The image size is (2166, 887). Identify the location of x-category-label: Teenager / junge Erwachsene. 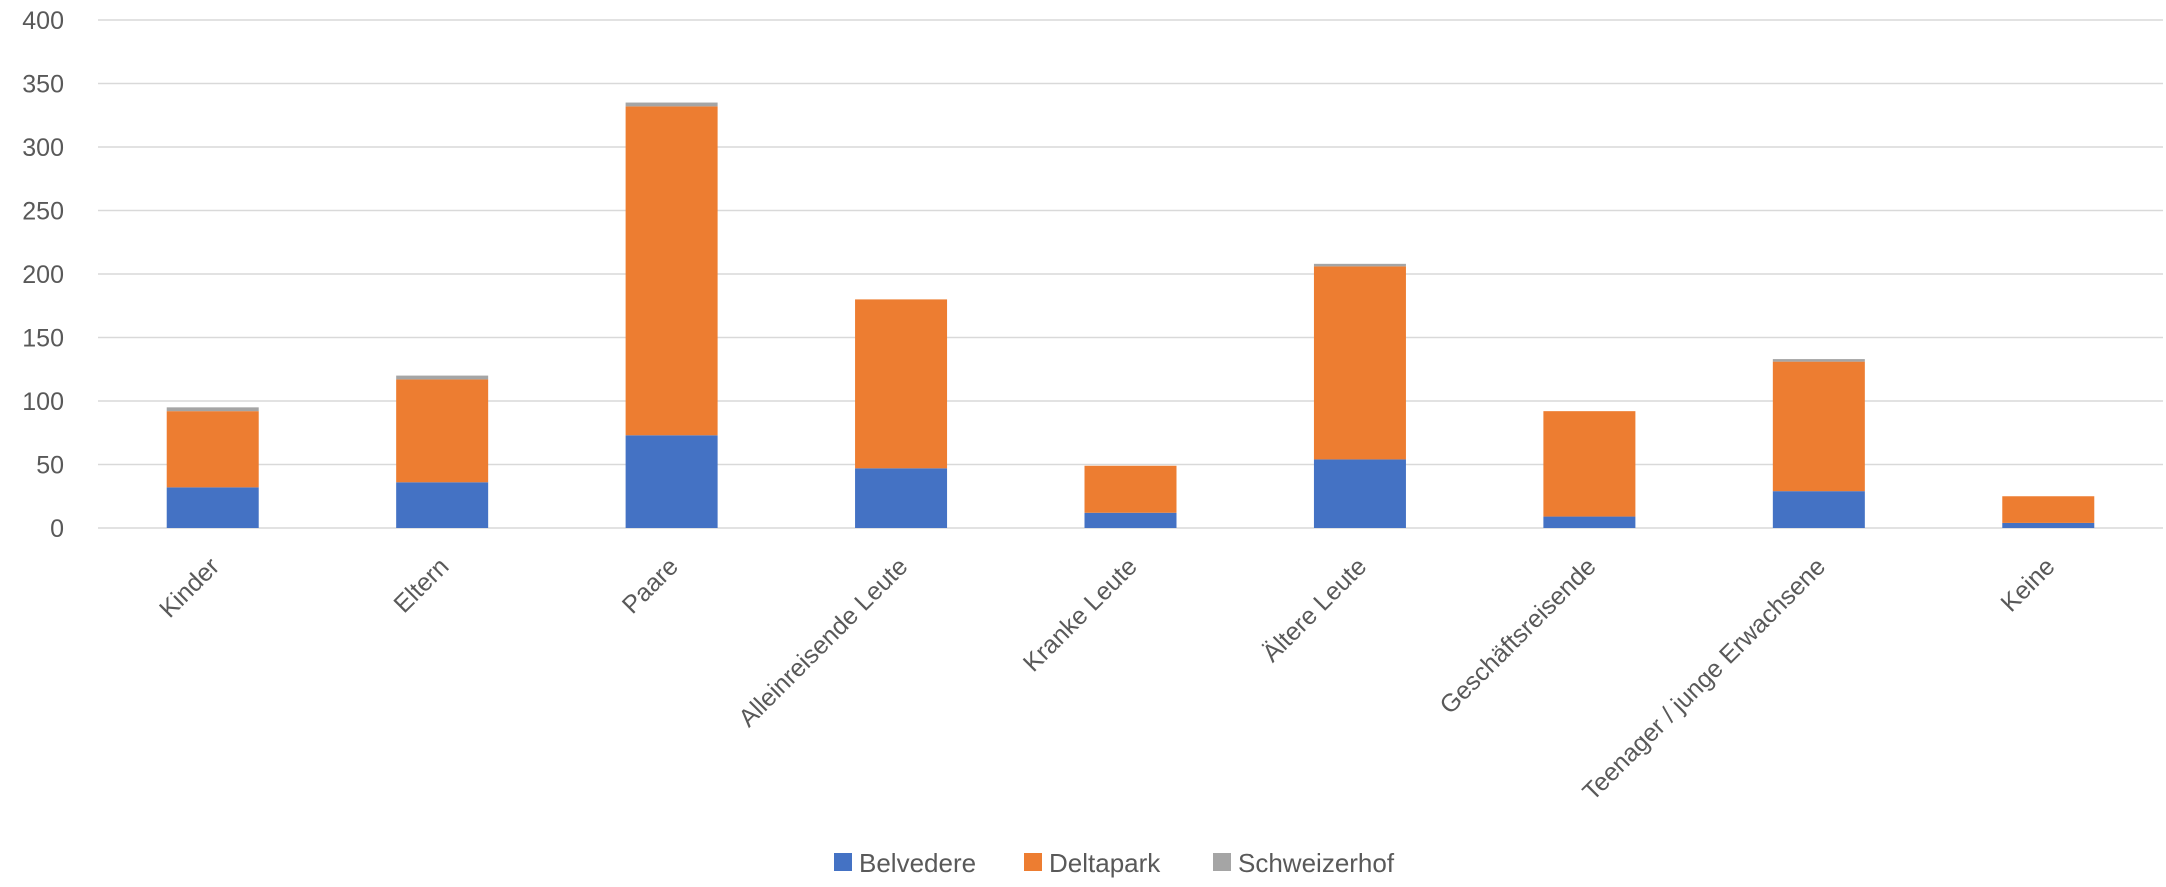
(1704, 679).